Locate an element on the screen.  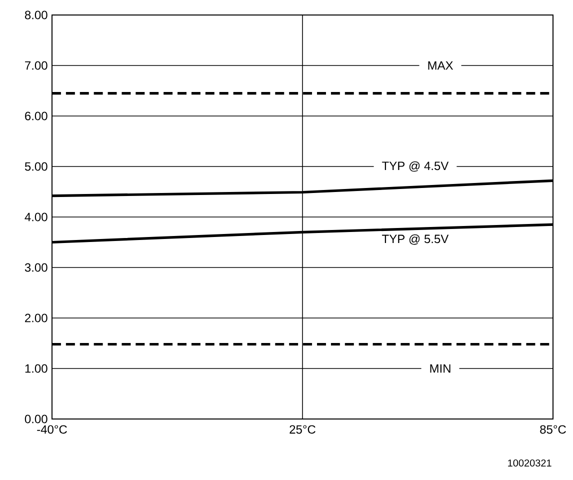
y-tick-label: 8.00 is located at coordinates (36, 15).